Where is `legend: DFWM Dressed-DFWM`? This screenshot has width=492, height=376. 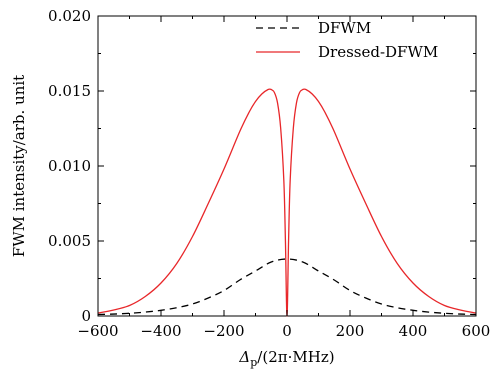 legend: DFWM Dressed-DFWM is located at coordinates (347, 40).